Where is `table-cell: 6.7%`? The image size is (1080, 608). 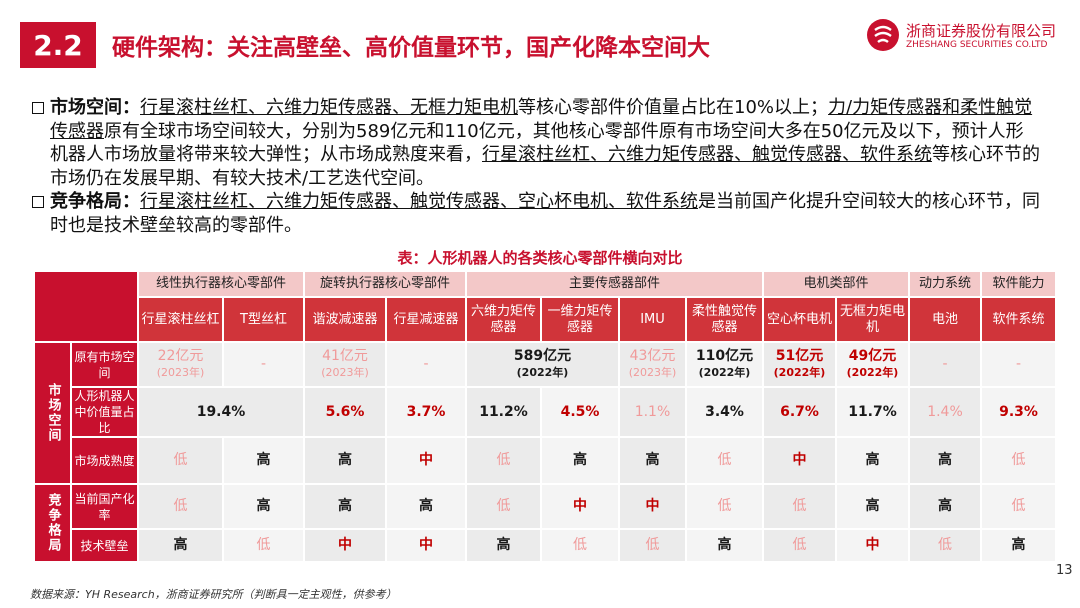 table-cell: 6.7% is located at coordinates (799, 412).